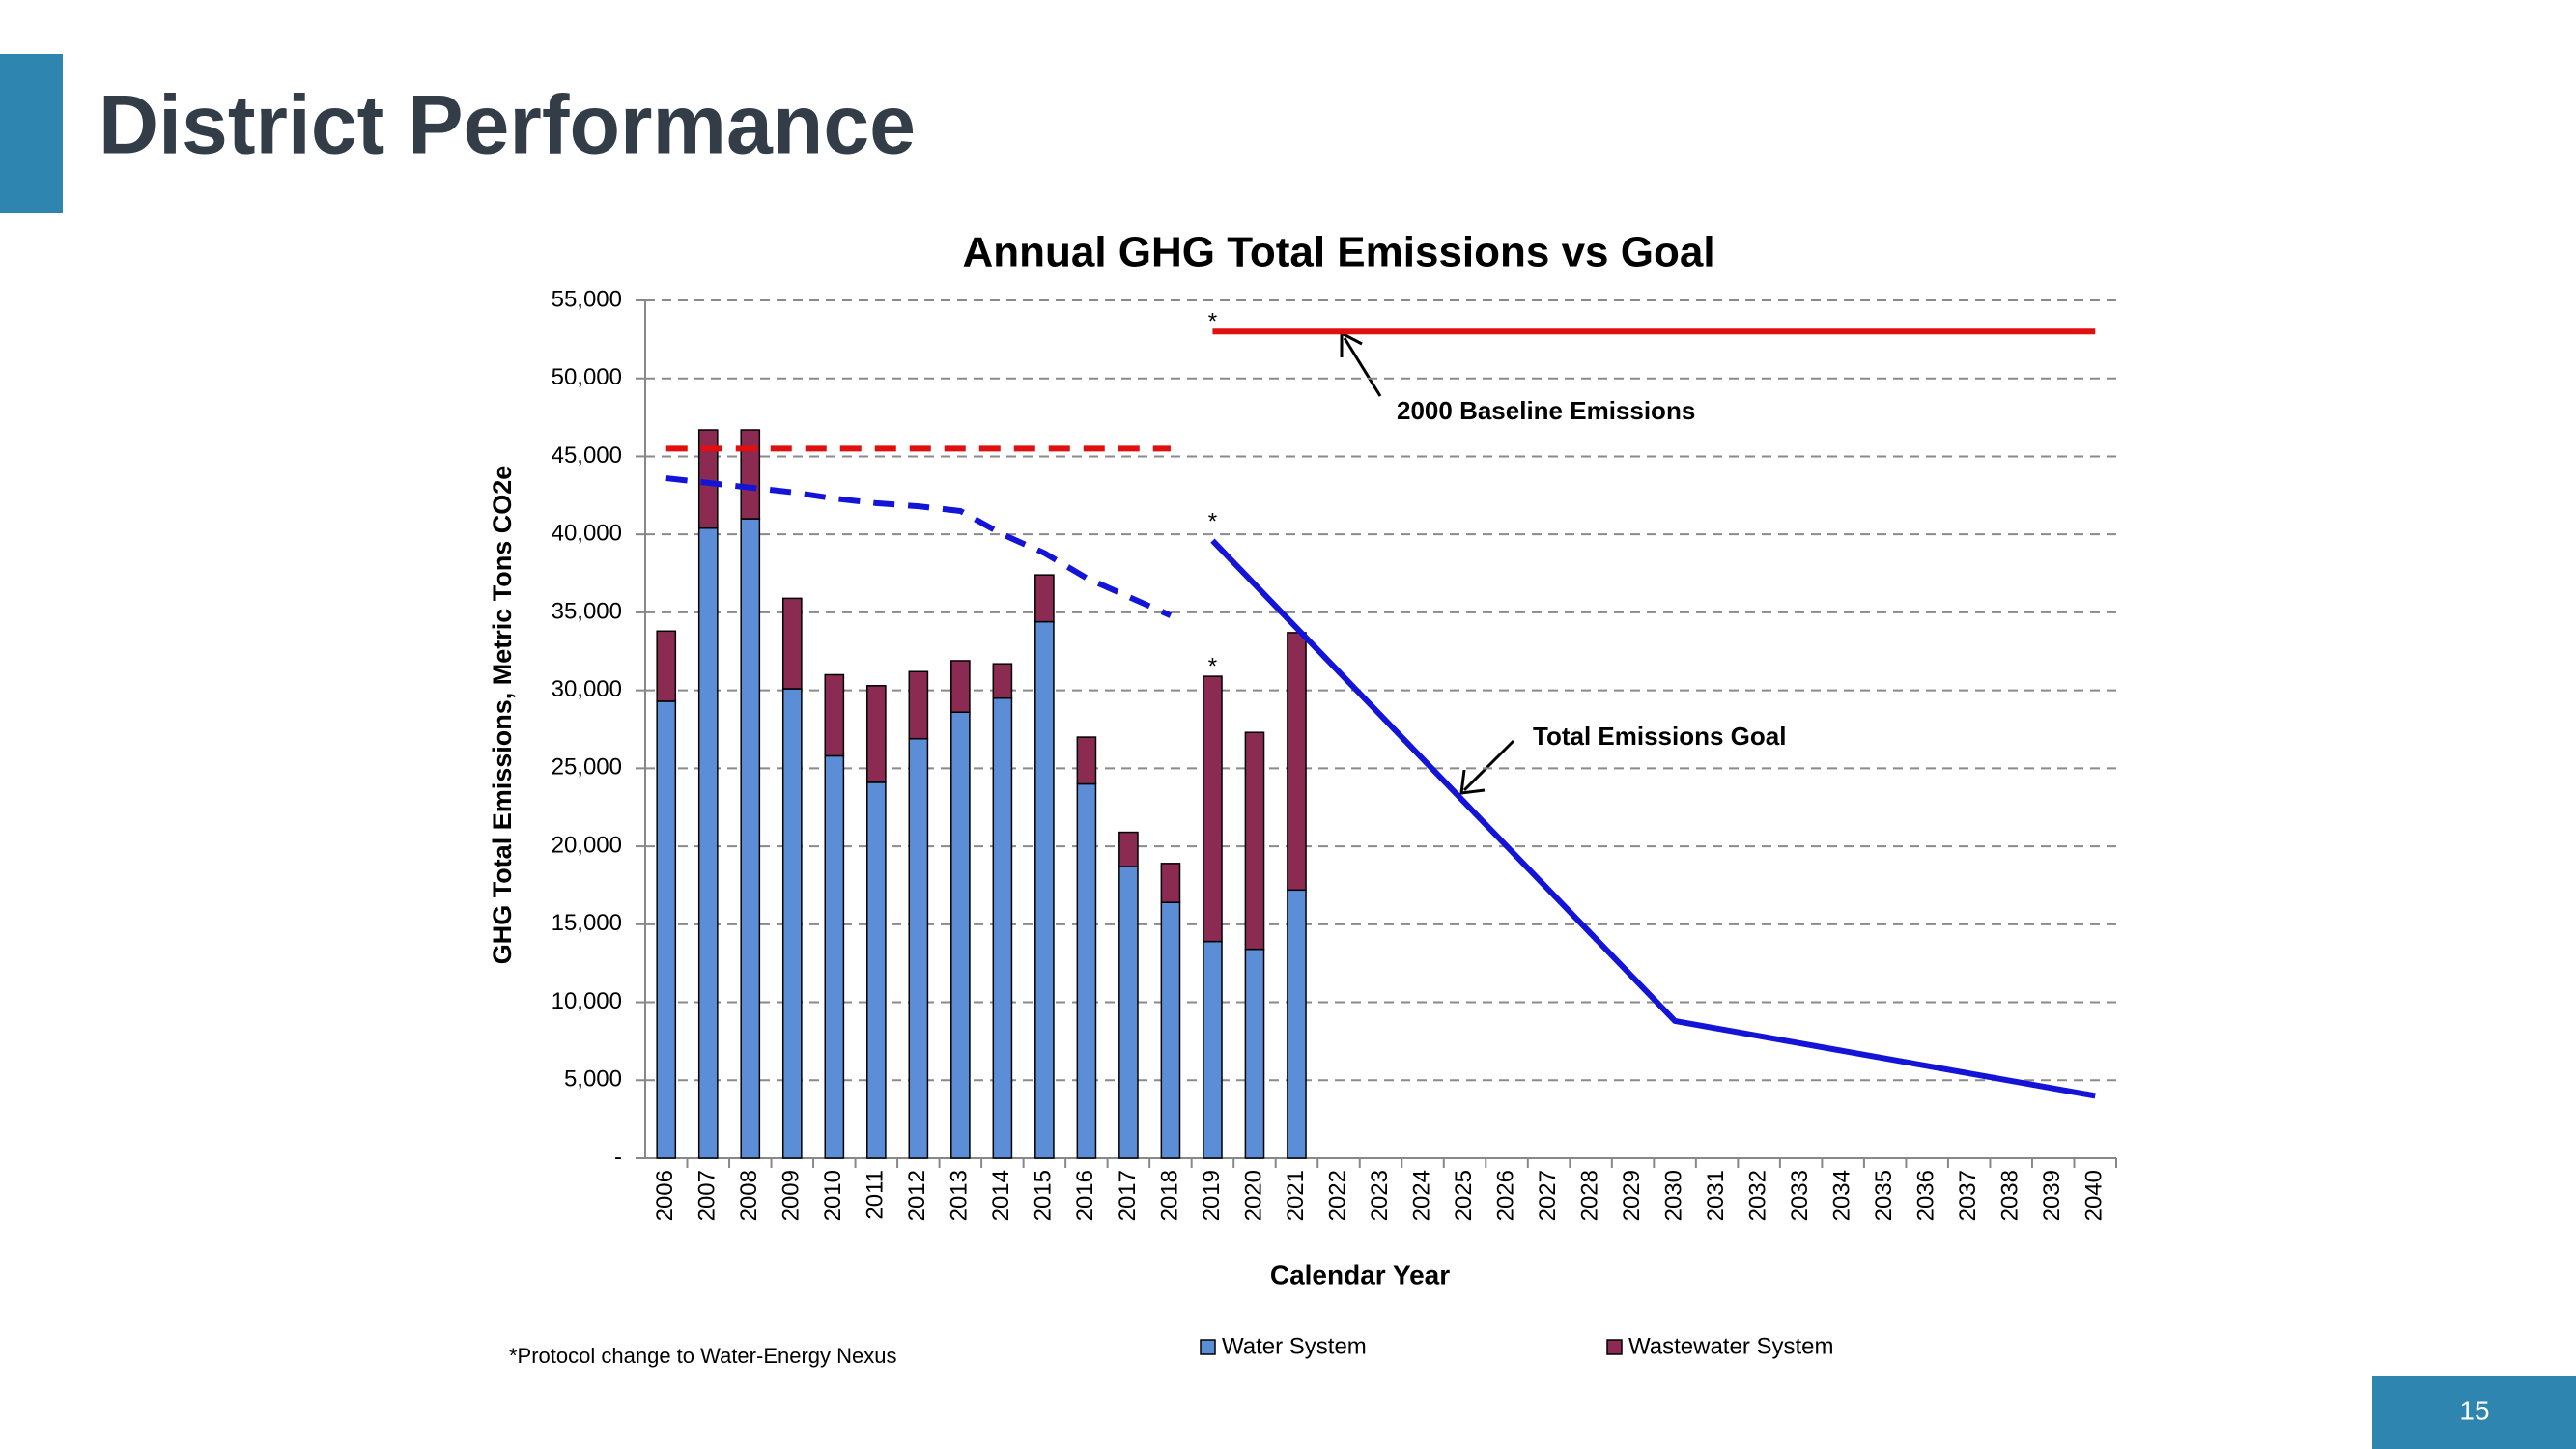 Image resolution: width=2576 pixels, height=1449 pixels. I want to click on x-tick-label: 2021, so click(1296, 1195).